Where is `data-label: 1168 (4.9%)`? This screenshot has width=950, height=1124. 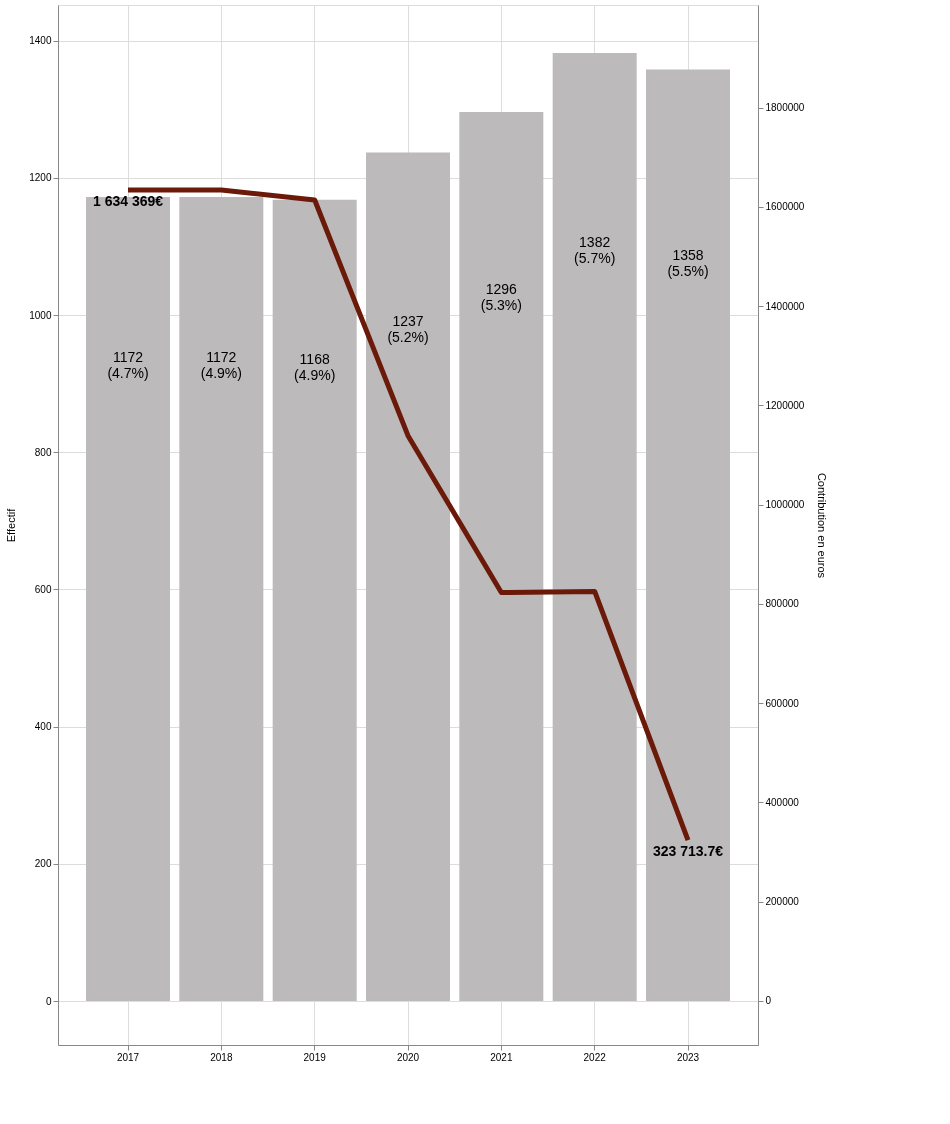 data-label: 1168 (4.9%) is located at coordinates (315, 367).